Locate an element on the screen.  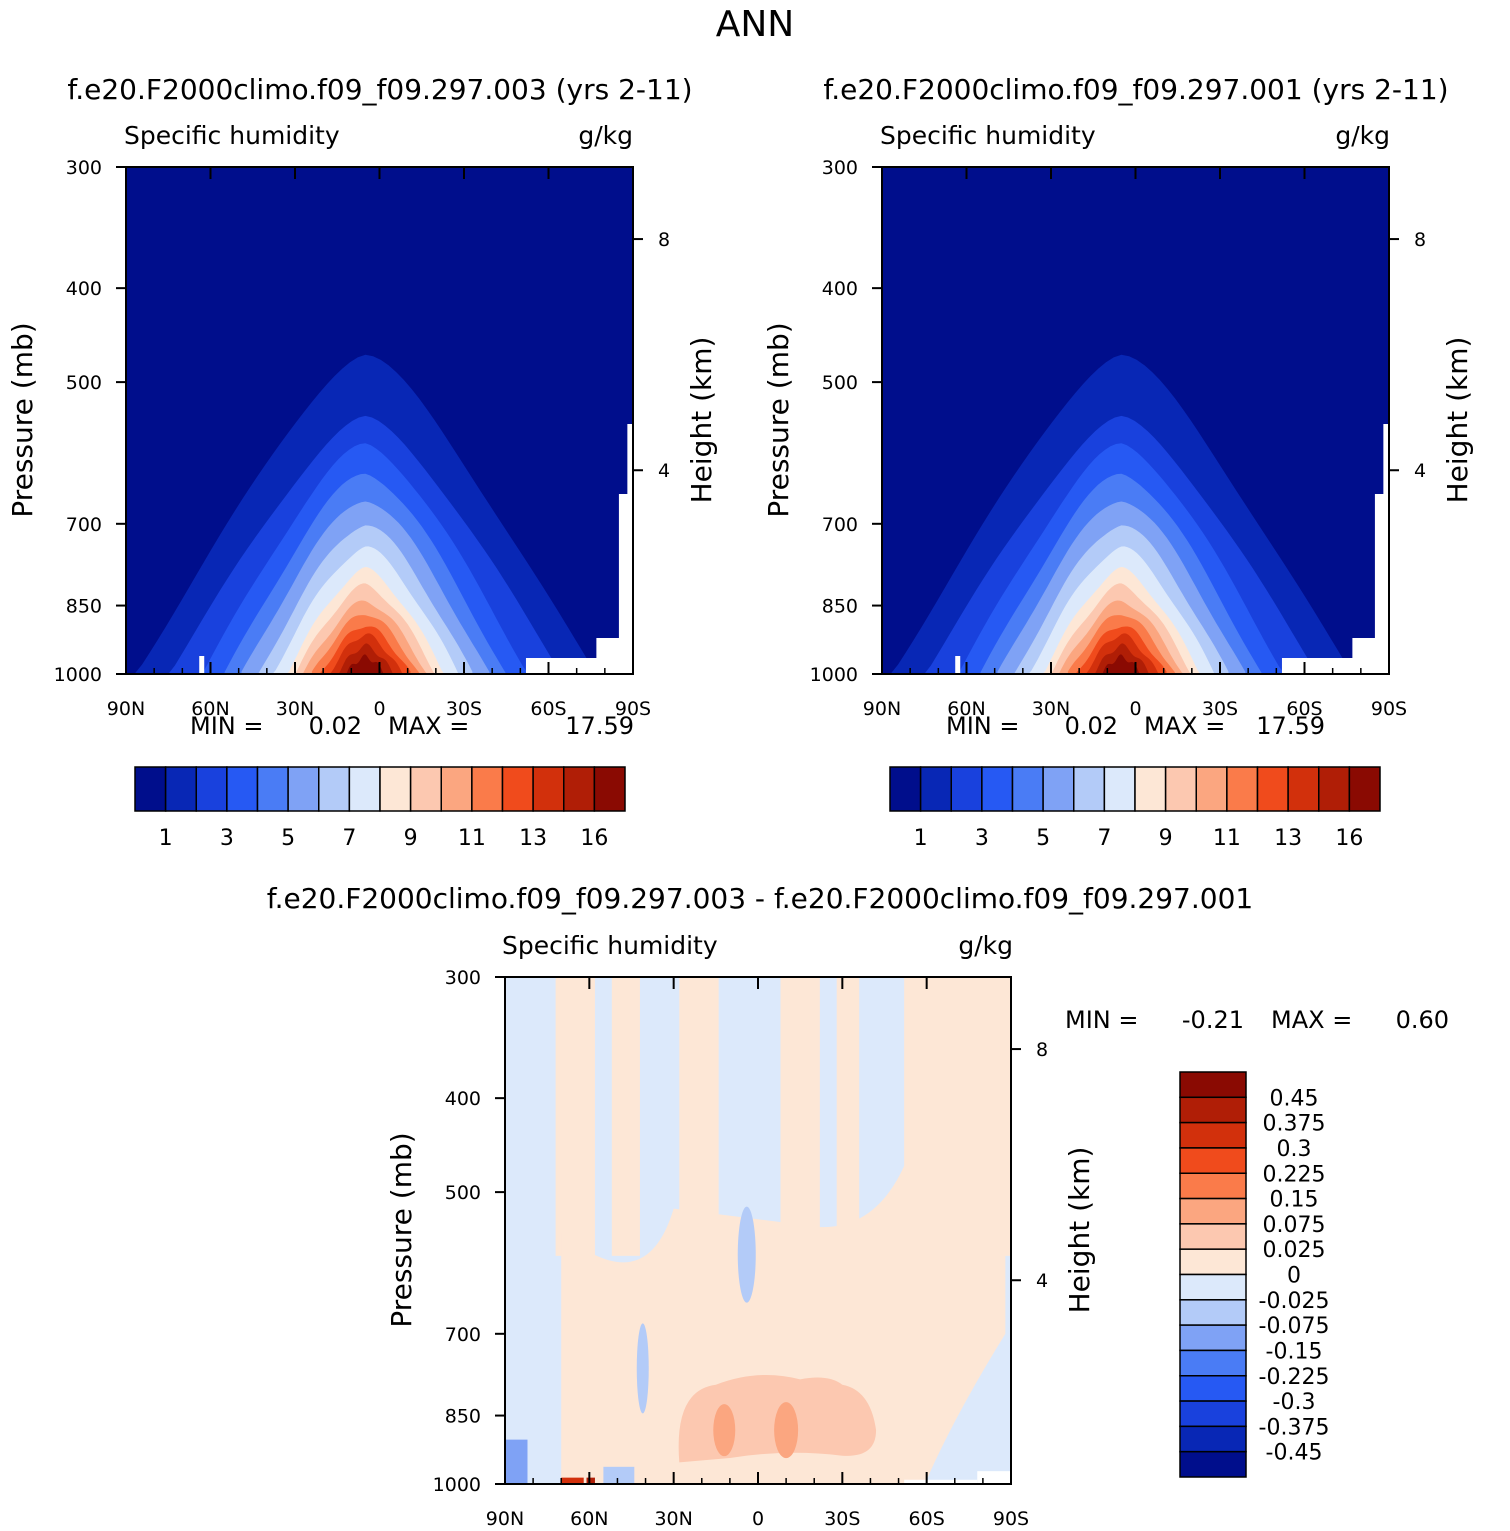
diff-min-label: MIN = is located at coordinates (1101, 1020).